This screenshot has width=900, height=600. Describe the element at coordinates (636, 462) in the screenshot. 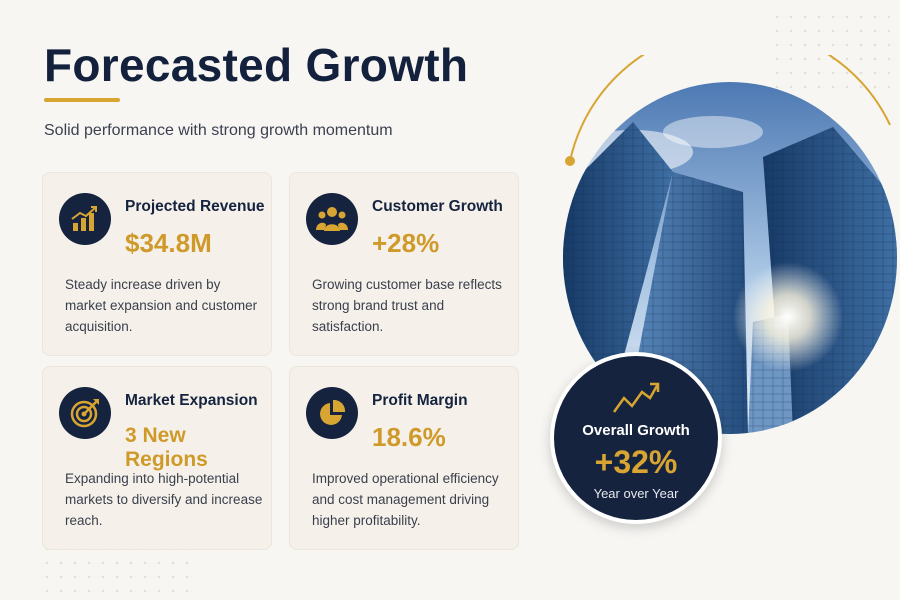

I see `overall-growth-value: +32%` at that location.